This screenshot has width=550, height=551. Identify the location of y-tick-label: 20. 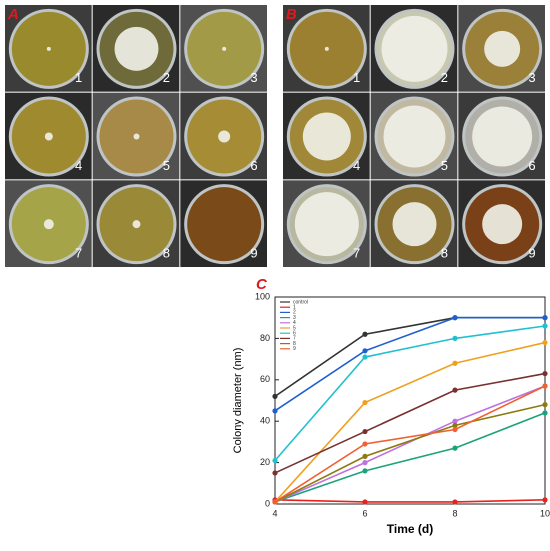
(265, 462).